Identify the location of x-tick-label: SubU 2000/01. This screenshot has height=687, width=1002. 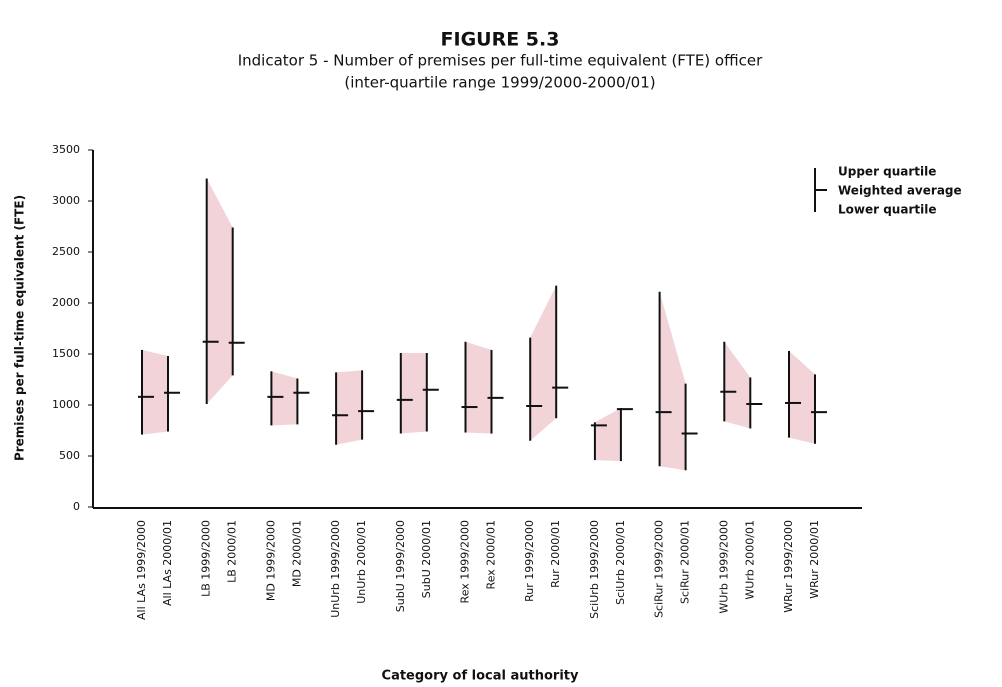
(426, 559).